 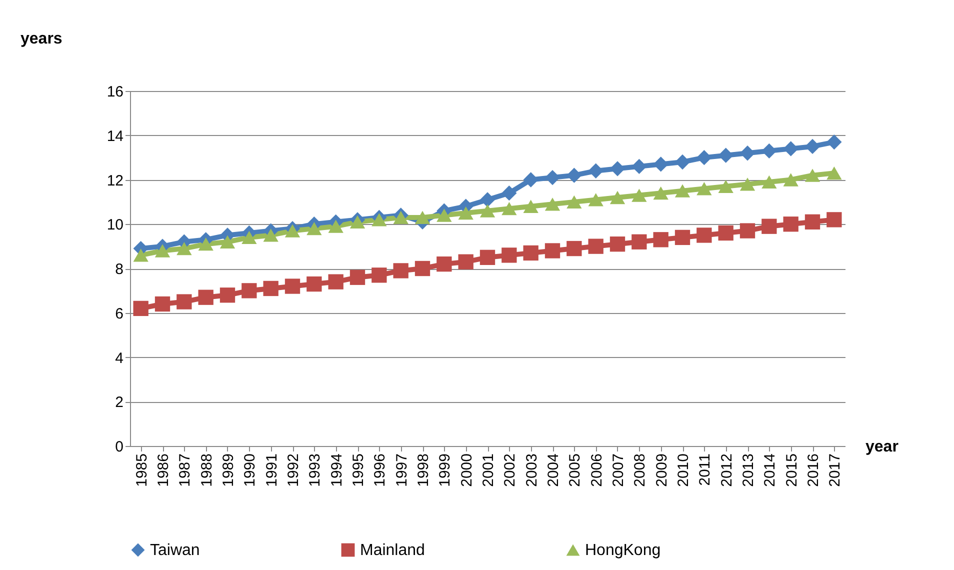 I want to click on x-tick-label: 1997, so click(x=401, y=470).